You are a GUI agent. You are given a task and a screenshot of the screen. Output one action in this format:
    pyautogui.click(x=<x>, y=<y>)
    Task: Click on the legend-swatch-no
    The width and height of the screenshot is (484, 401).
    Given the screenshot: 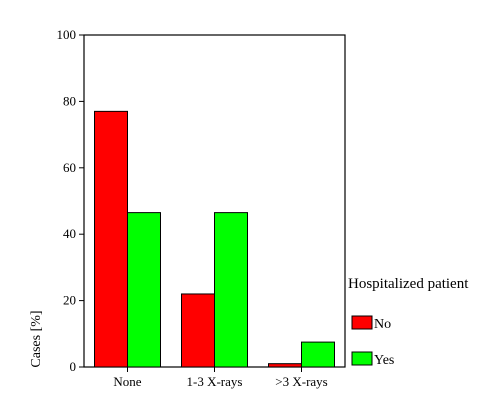 What is the action you would take?
    pyautogui.click(x=362, y=322)
    